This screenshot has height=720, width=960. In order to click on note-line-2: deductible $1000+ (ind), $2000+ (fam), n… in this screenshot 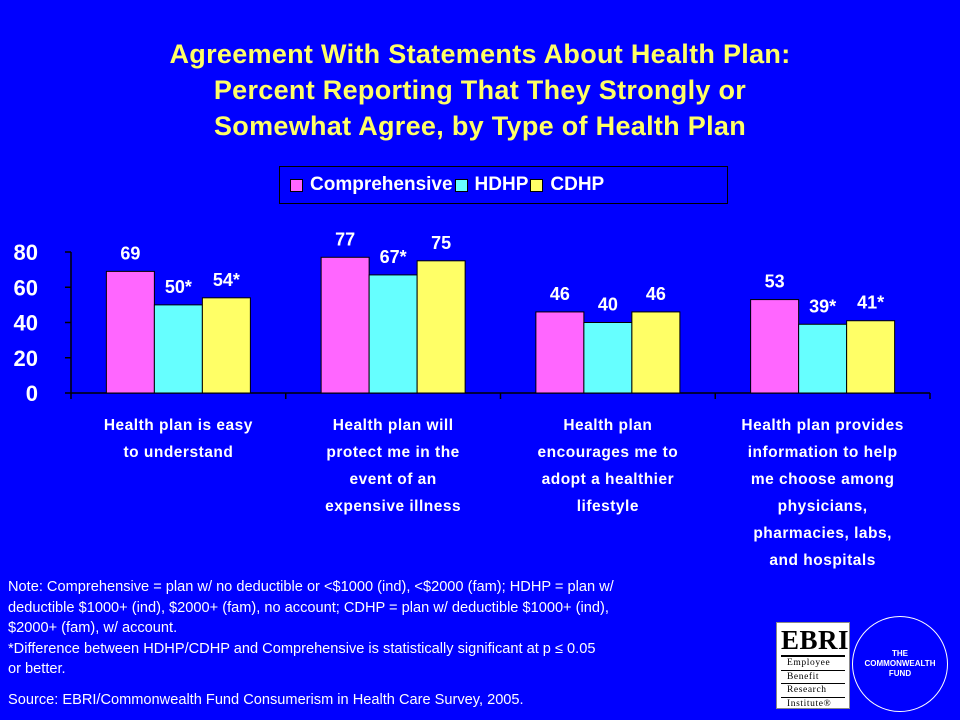, I will do `click(308, 607)`.